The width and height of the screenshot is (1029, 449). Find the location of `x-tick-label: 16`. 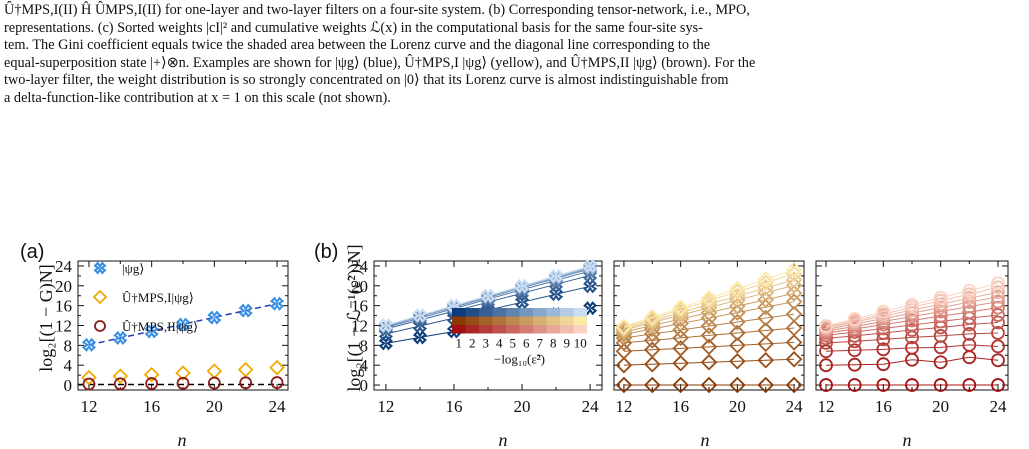

x-tick-label: 16 is located at coordinates (680, 406).